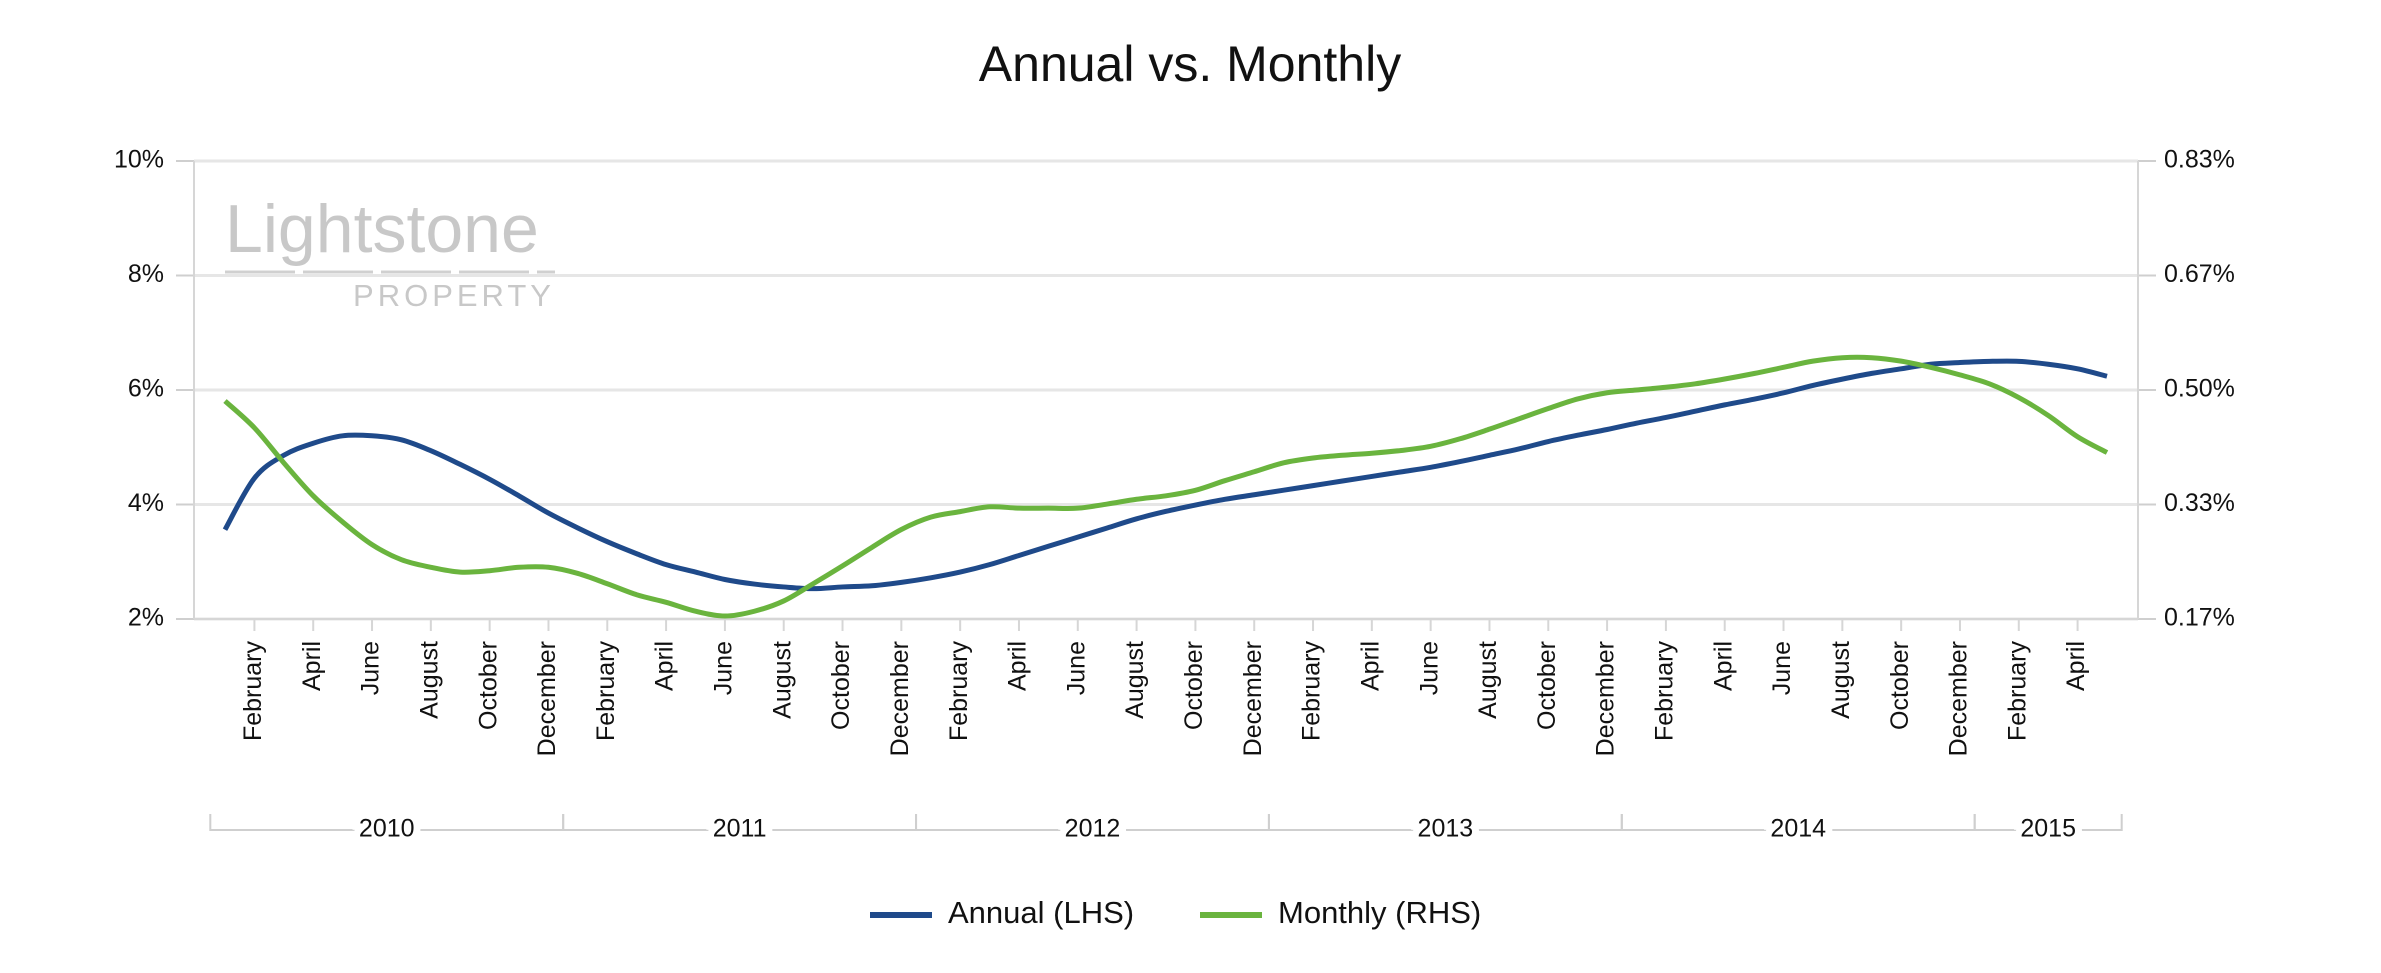  What do you see at coordinates (146, 503) in the screenshot?
I see `y-tick-label: 4%` at bounding box center [146, 503].